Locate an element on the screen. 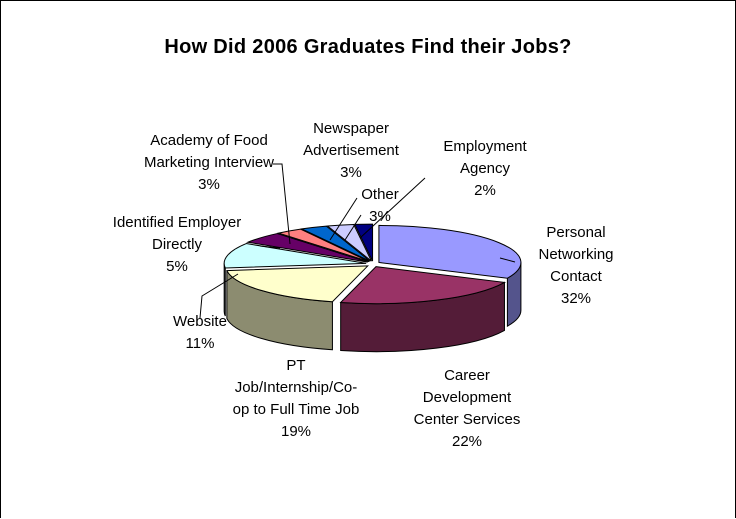  label-line: Development is located at coordinates (467, 397).